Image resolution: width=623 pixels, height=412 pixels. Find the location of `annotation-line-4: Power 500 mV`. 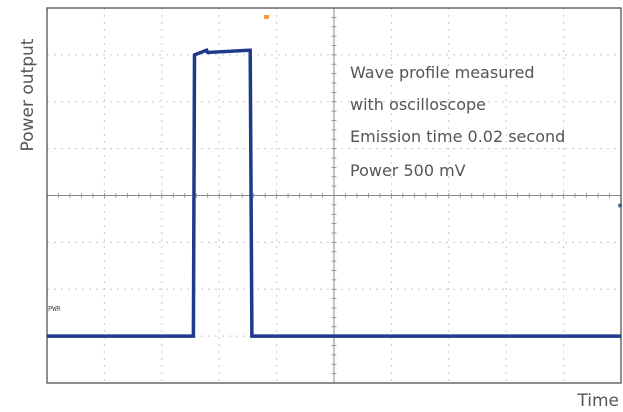

annotation-line-4: Power 500 mV is located at coordinates (408, 170).